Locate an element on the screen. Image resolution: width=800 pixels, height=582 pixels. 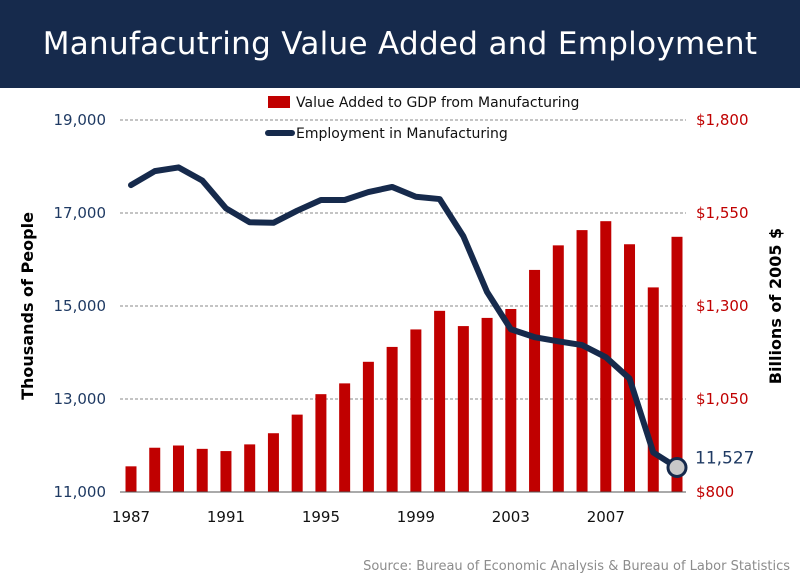
last-point-marker is located at coordinates (677, 467).